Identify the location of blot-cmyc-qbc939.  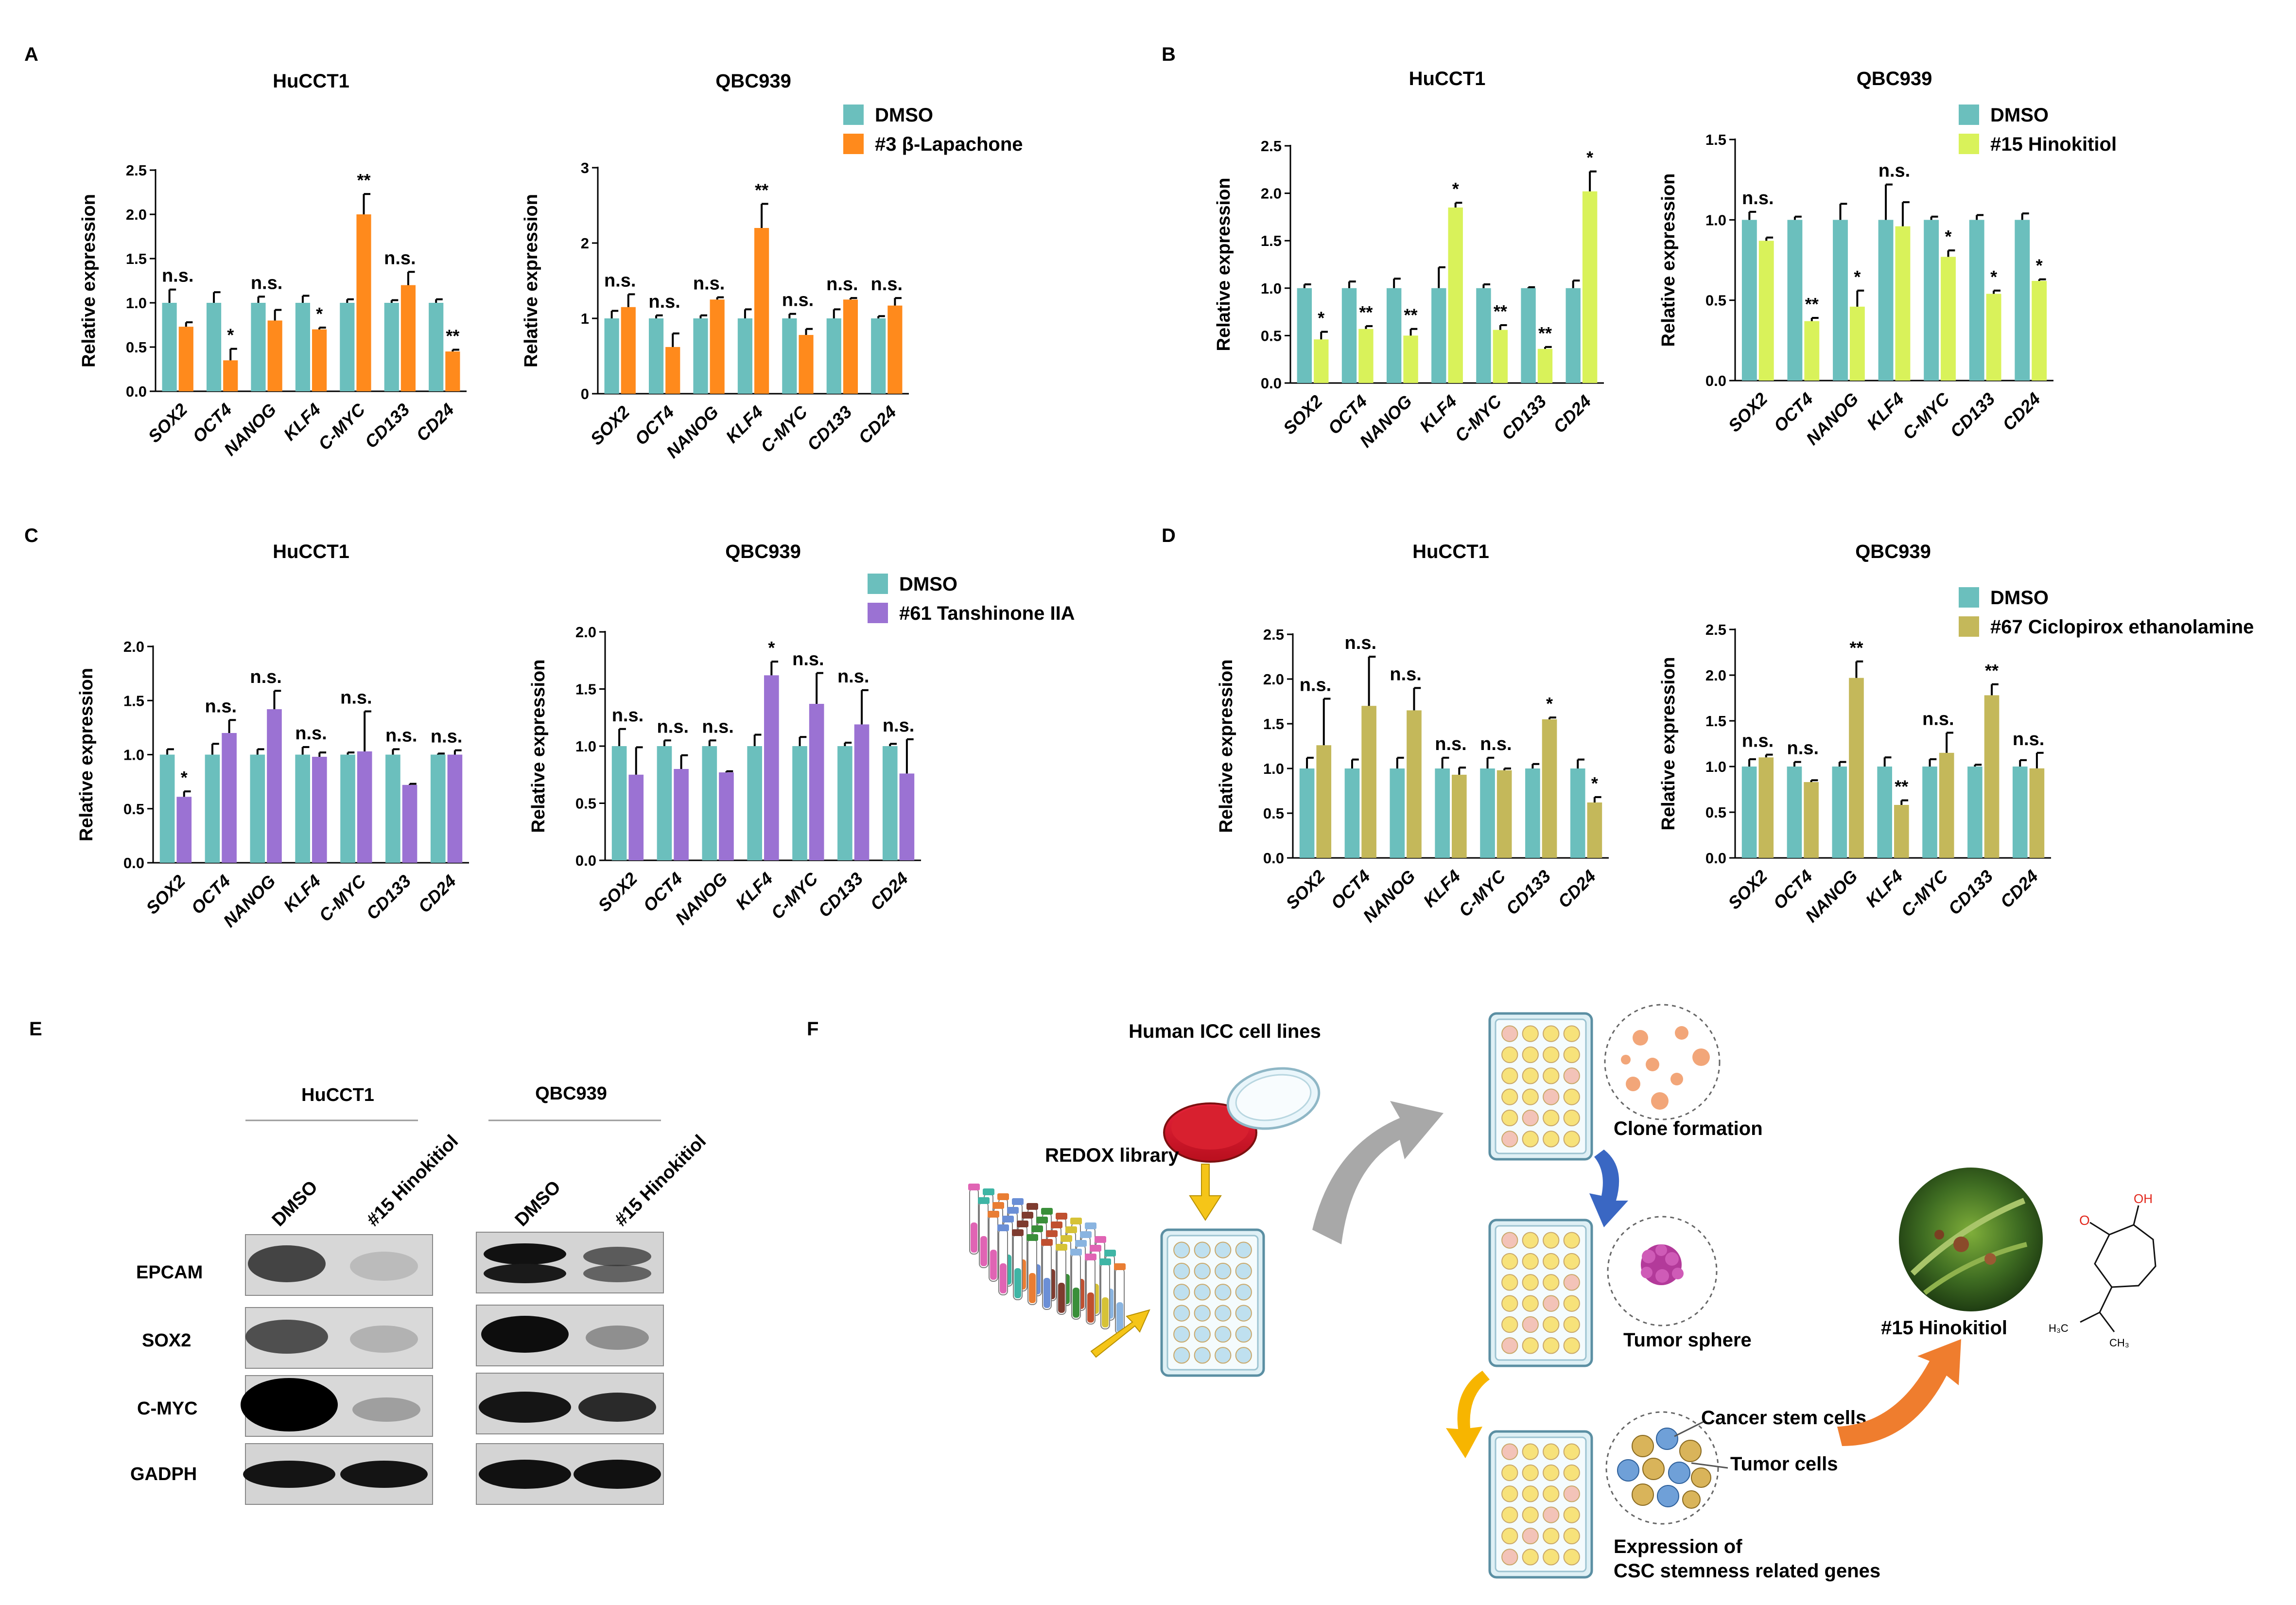
(570, 1403).